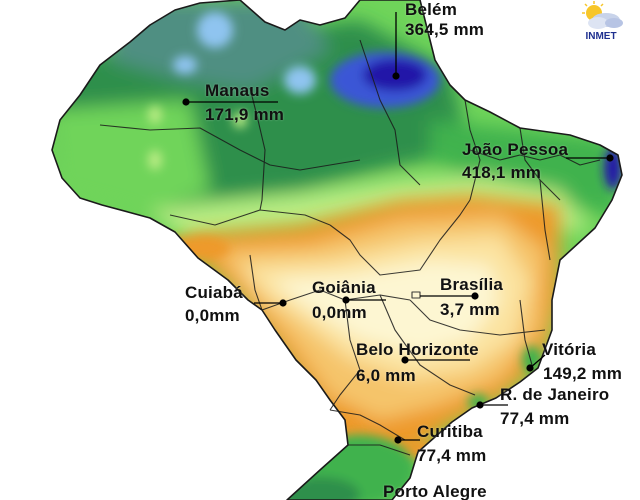 This screenshot has height=500, width=640. I want to click on marker-manaus, so click(186, 102).